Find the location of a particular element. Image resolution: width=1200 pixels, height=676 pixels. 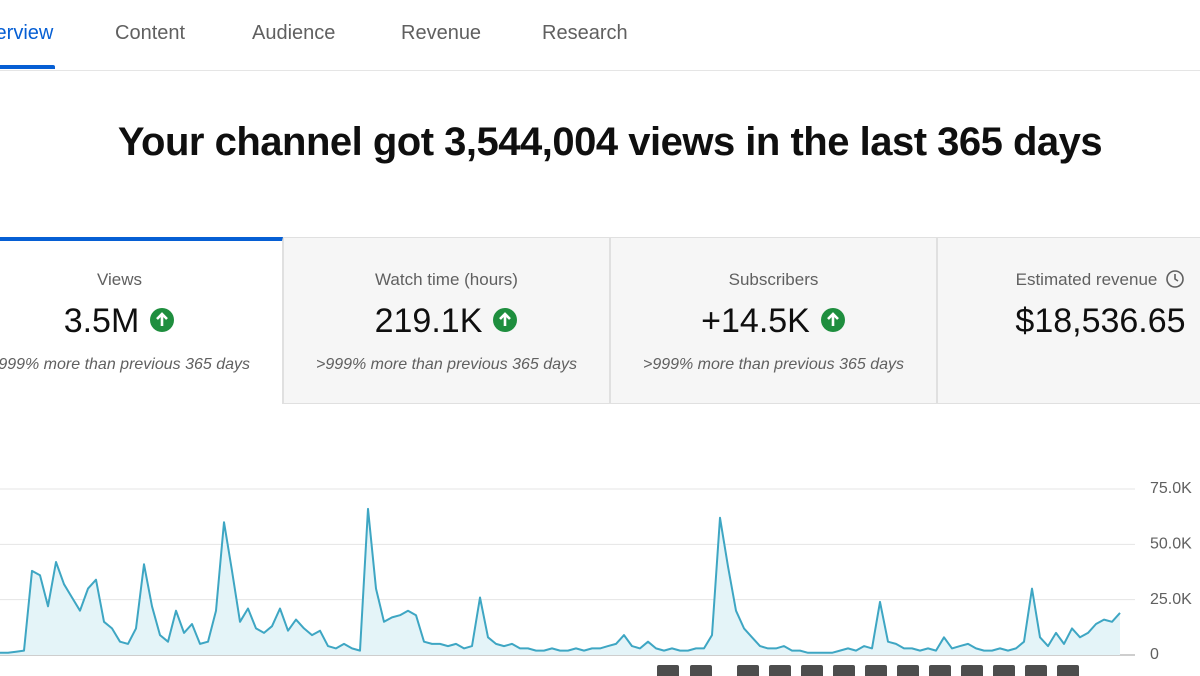

tab: Research is located at coordinates (585, 33).